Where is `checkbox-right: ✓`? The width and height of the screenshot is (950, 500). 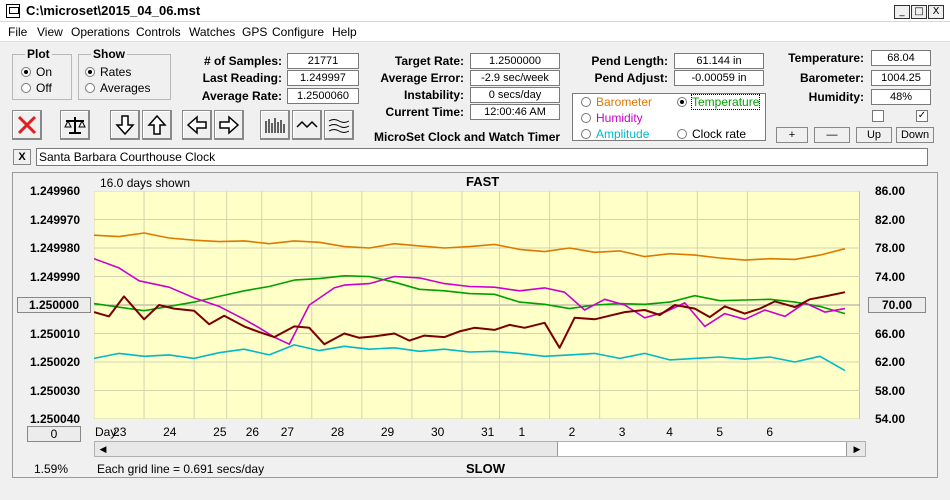
checkbox-right: ✓ is located at coordinates (922, 116).